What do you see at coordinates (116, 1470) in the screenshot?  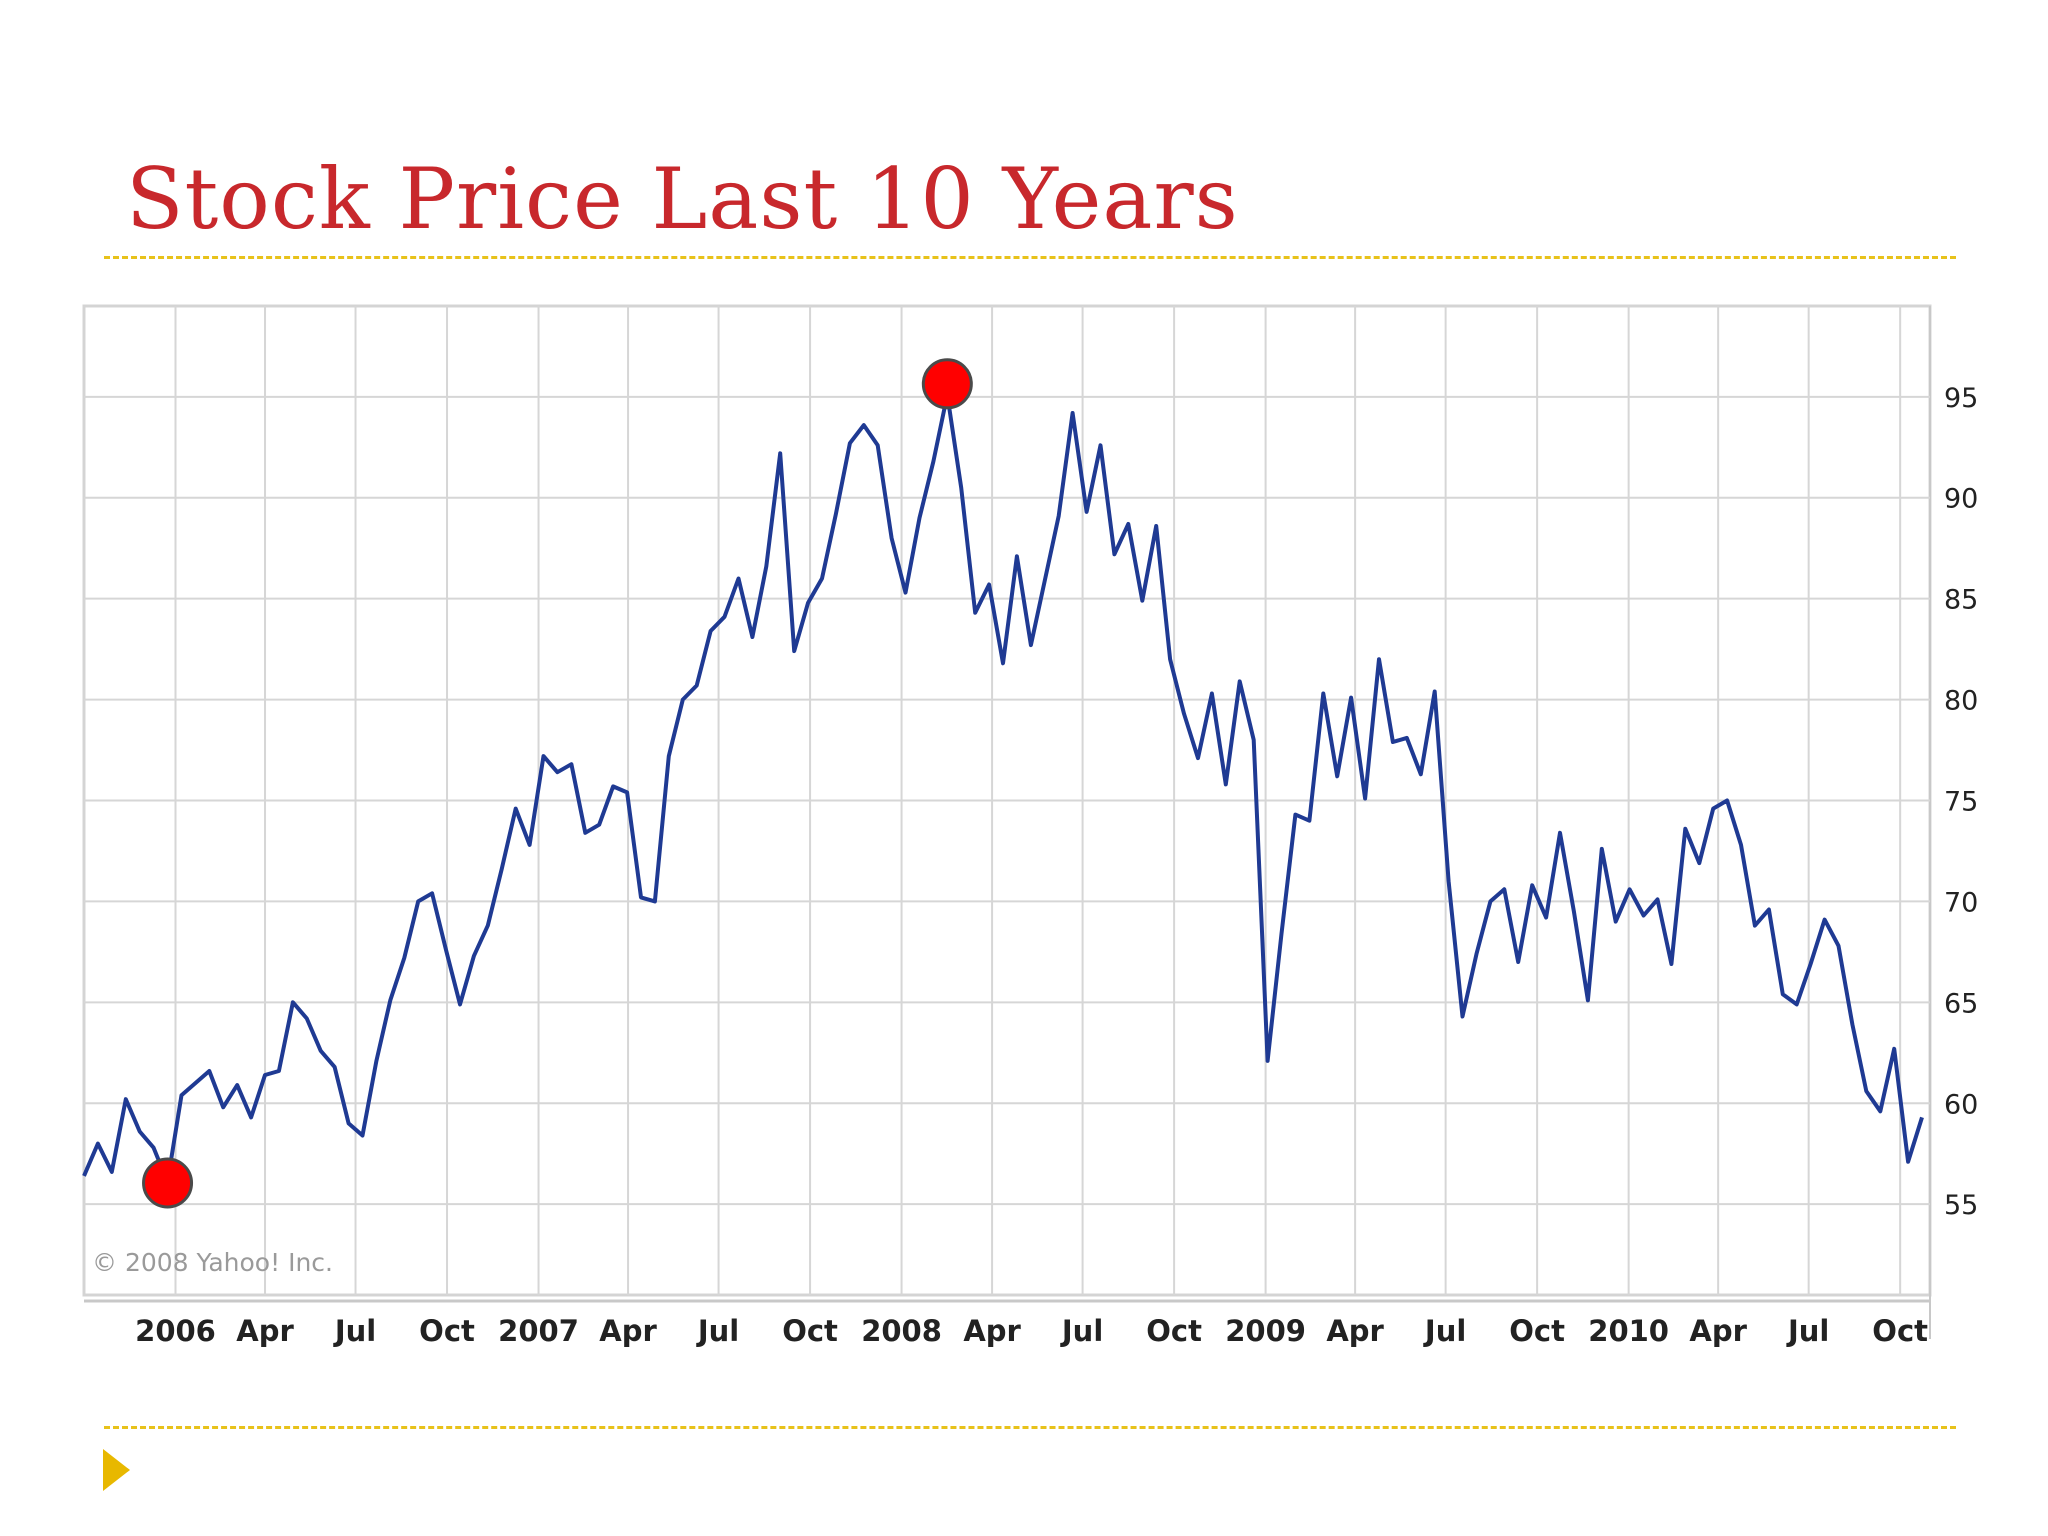 I see `bullet-arrow-icon` at bounding box center [116, 1470].